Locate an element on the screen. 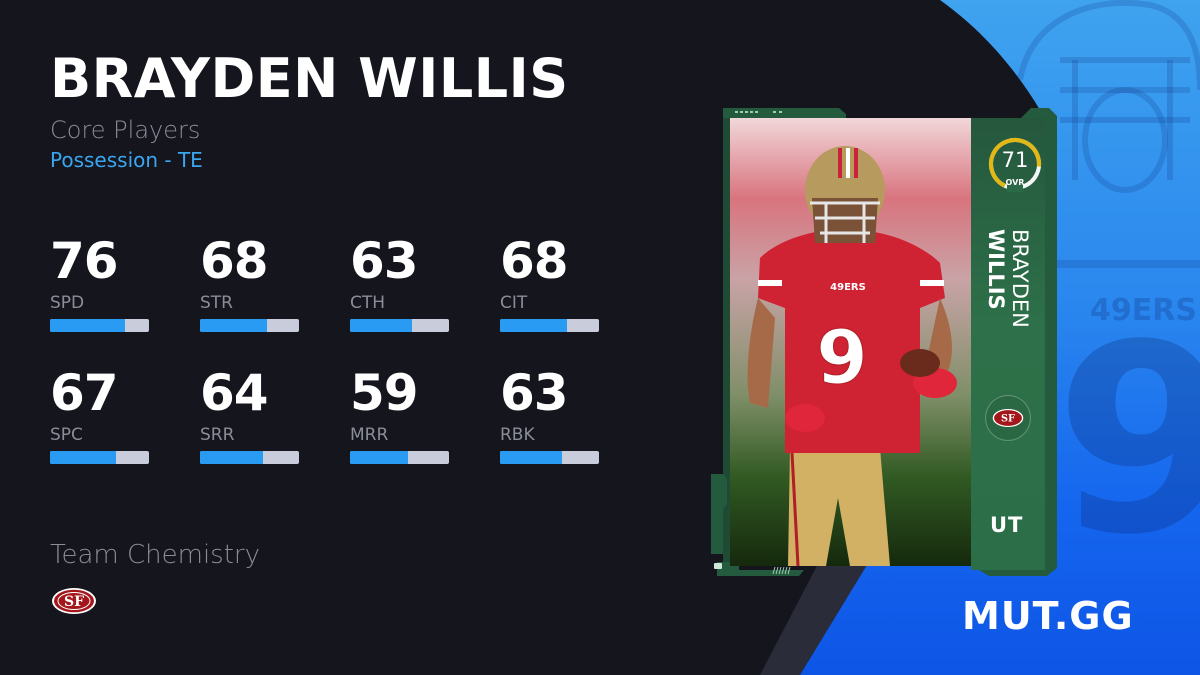 Image resolution: width=1200 pixels, height=675 pixels. stat-spd: 76 SPD is located at coordinates (100, 284).